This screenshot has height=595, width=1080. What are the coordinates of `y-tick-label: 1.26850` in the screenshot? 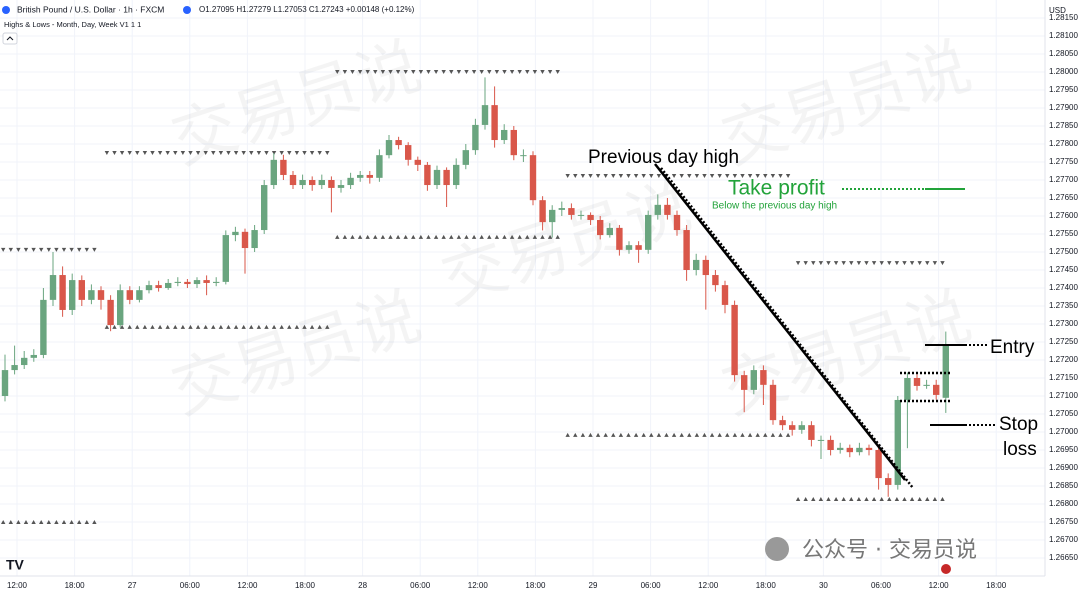 It's located at (1063, 485).